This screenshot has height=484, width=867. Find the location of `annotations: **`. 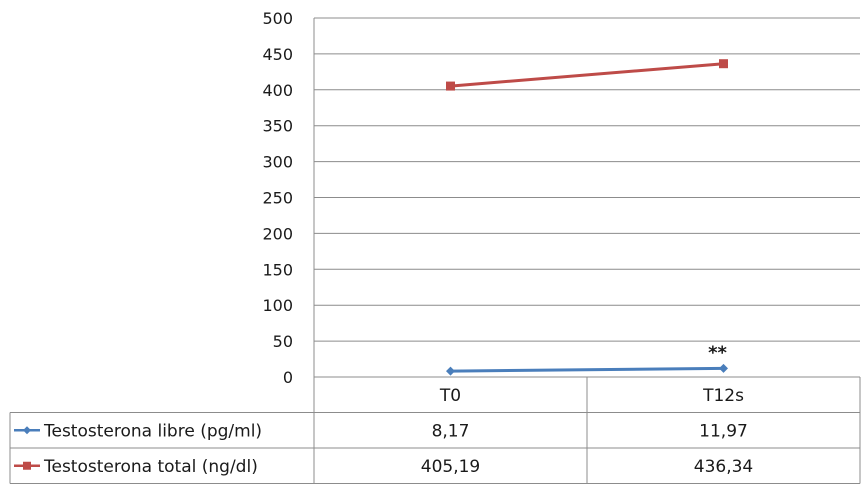

annotations: ** is located at coordinates (717, 352).